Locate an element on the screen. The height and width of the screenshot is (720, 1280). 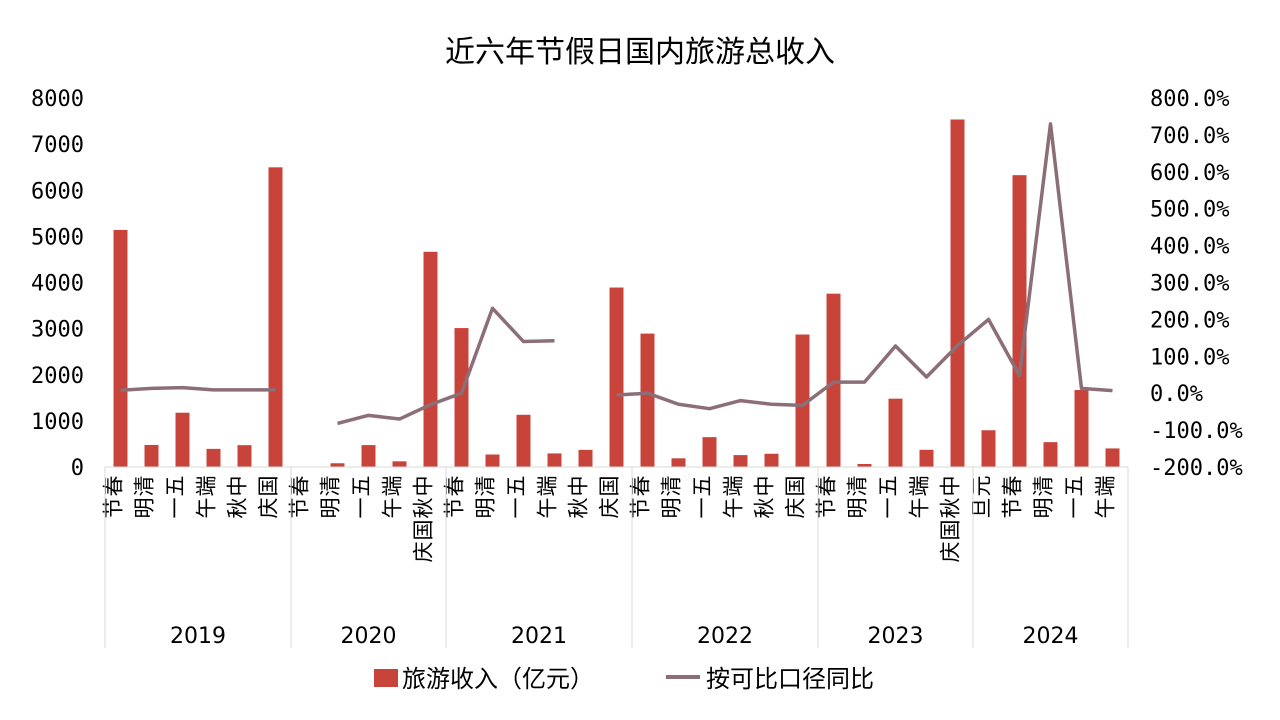
right-tick-label: 300.0% is located at coordinates (1189, 284).